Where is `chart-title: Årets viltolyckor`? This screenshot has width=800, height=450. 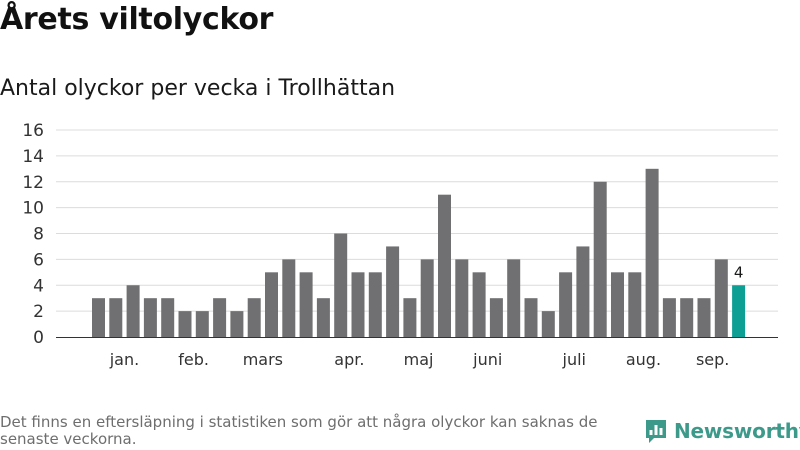 chart-title: Årets viltolyckor is located at coordinates (137, 19).